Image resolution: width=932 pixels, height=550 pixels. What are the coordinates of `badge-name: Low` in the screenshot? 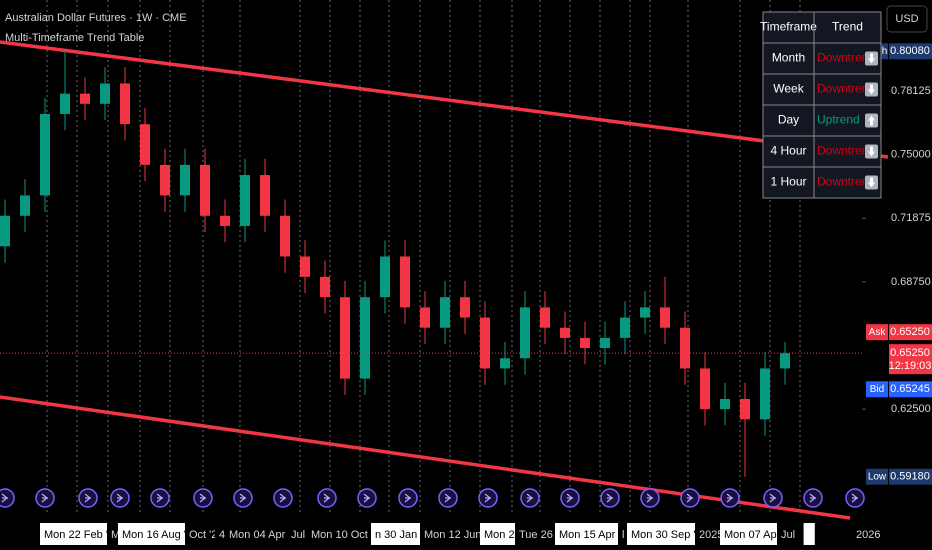 It's located at (877, 476).